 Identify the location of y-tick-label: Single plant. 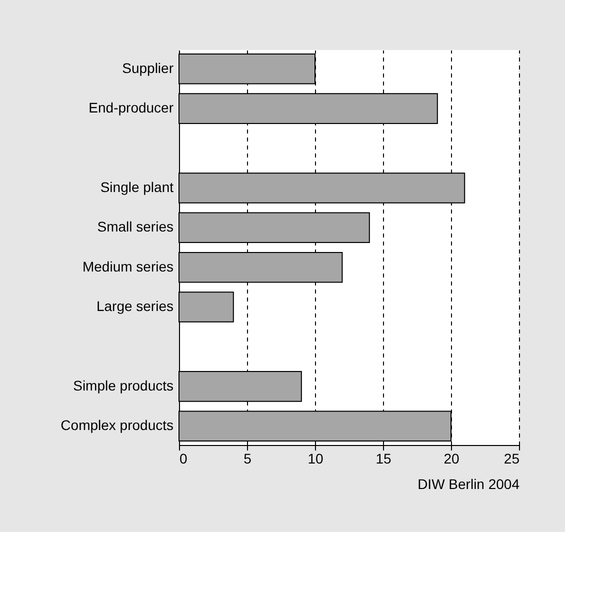
(137, 186).